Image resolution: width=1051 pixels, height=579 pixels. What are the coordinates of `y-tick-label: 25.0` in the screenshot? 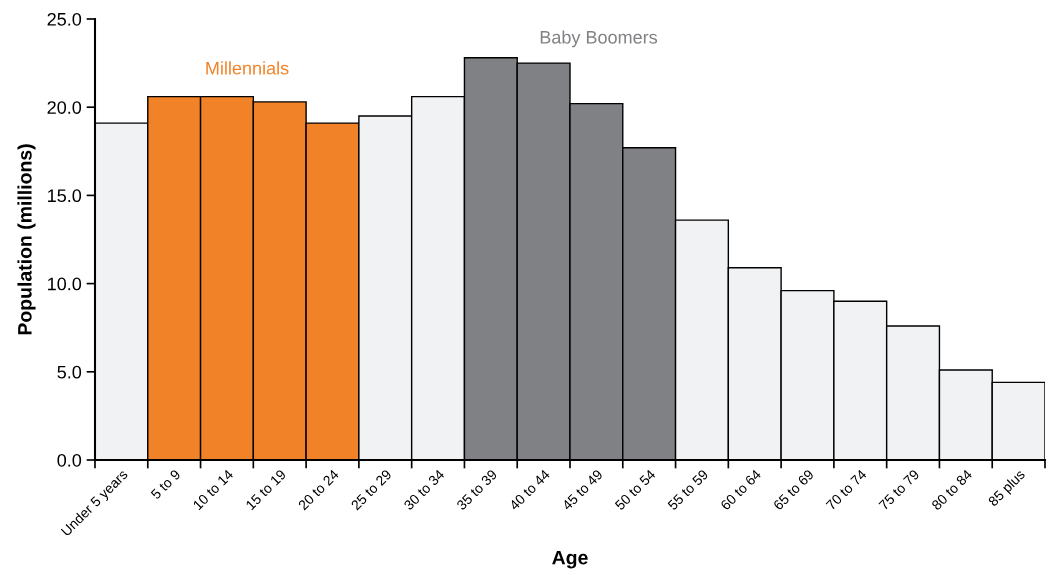 It's located at (64, 19).